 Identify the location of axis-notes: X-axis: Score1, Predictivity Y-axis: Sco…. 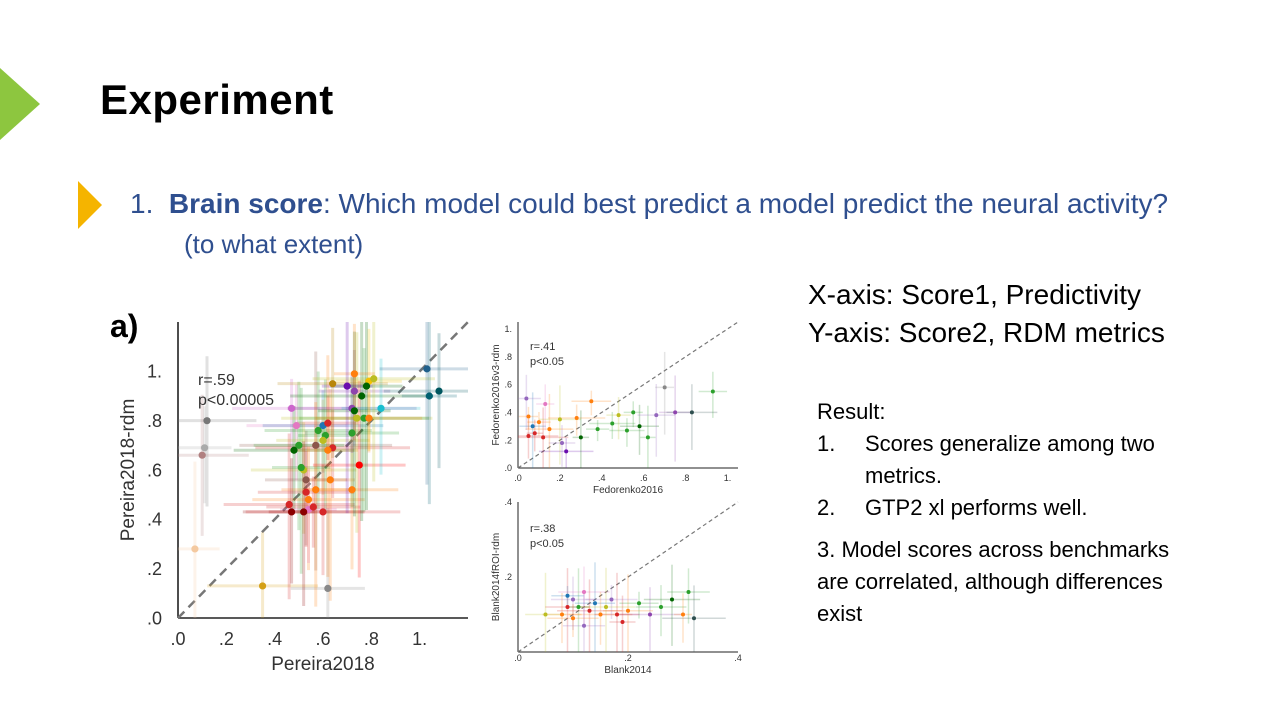
(986, 314).